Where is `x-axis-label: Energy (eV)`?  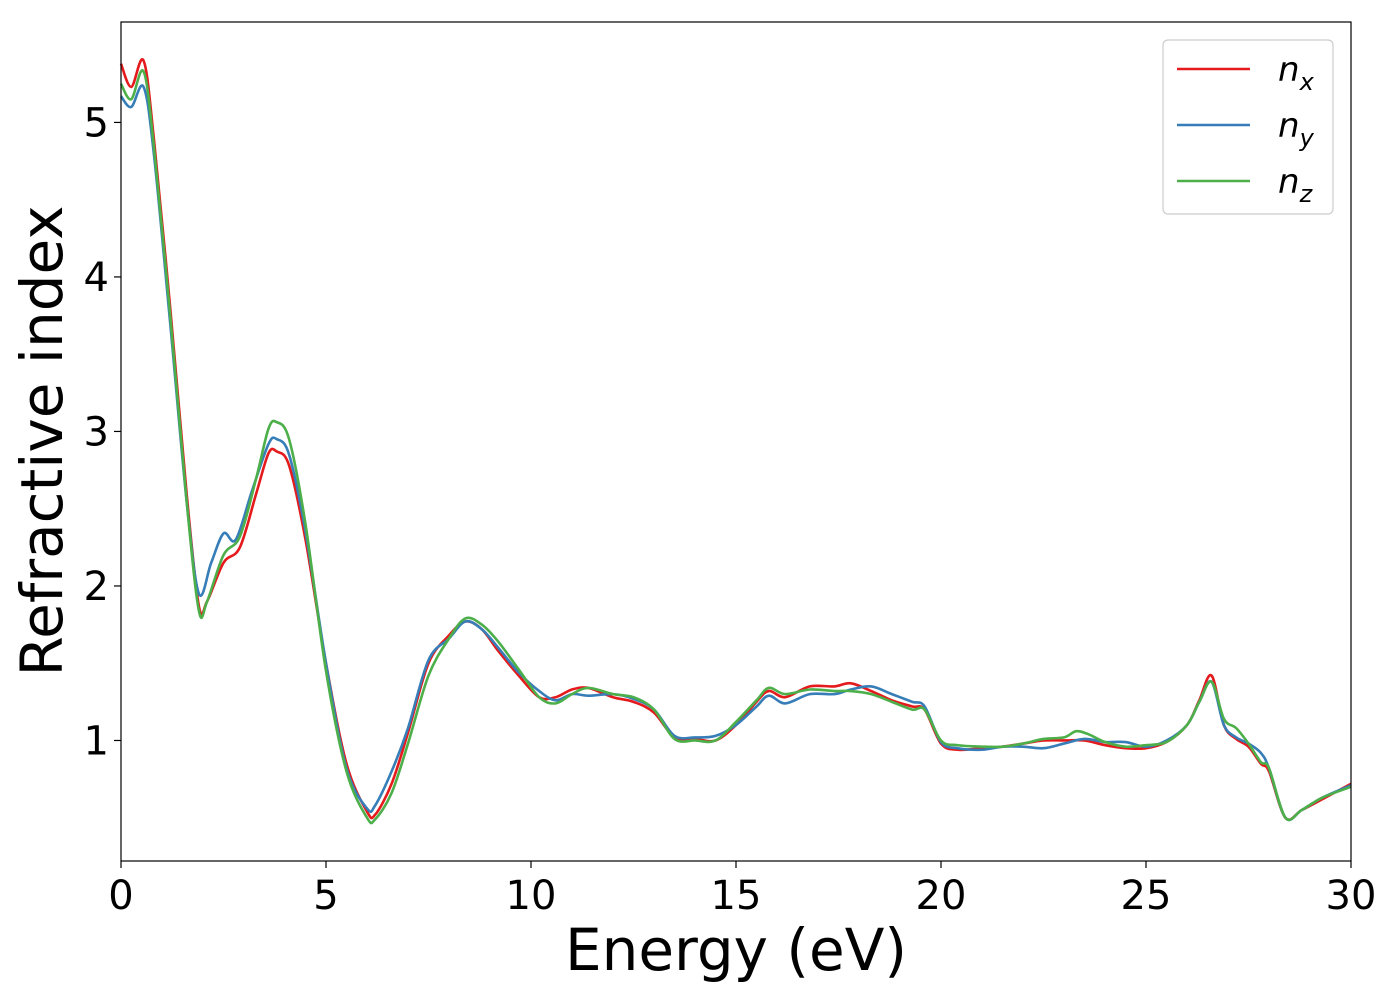
x-axis-label: Energy (eV) is located at coordinates (736, 950).